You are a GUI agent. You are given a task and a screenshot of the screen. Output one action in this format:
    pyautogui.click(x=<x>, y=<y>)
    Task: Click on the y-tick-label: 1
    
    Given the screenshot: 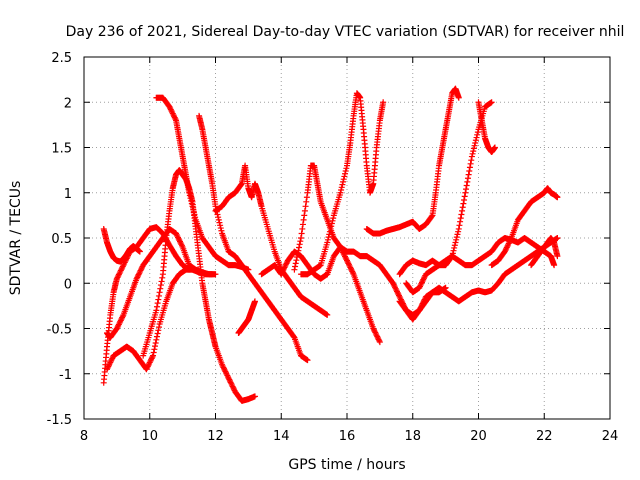 What is the action you would take?
    pyautogui.click(x=68, y=194)
    